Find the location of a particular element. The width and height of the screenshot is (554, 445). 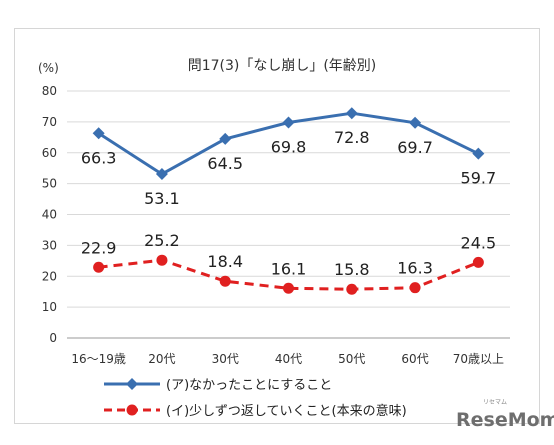

x-tick-label: 20代 is located at coordinates (161, 359).